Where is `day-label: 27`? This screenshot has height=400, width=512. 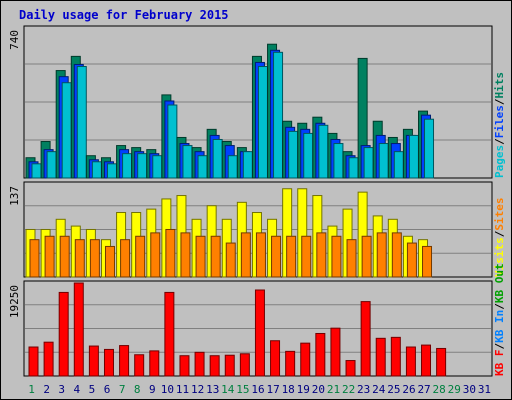
day-label: 27 is located at coordinates (423, 389).